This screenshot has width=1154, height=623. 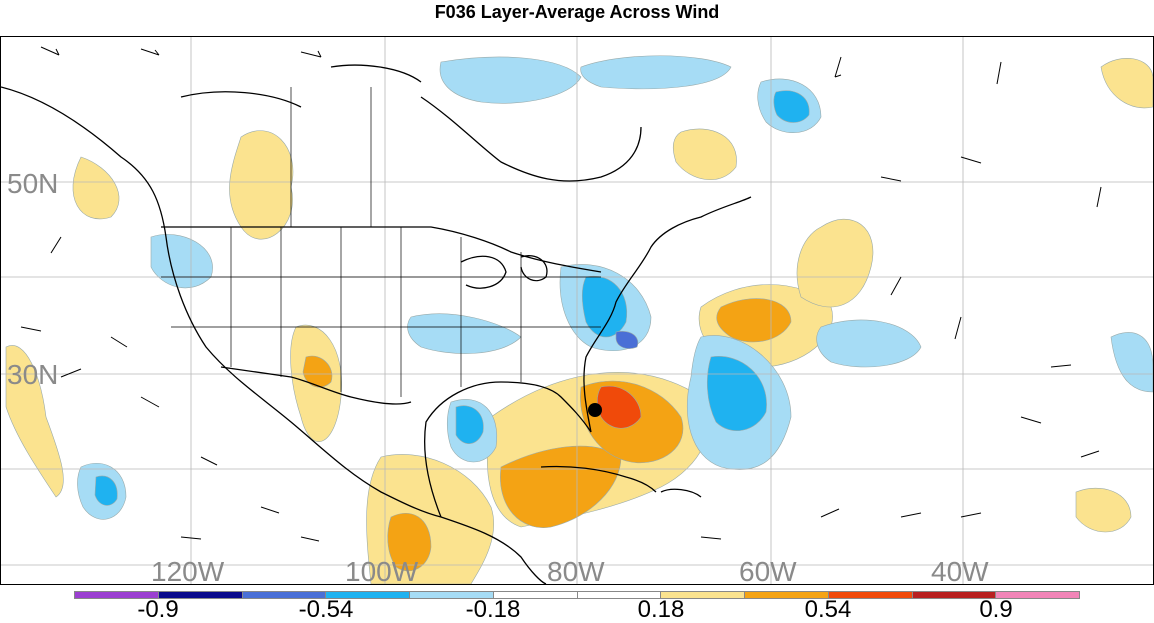 I want to click on us-canada-border, so click(x=381, y=249).